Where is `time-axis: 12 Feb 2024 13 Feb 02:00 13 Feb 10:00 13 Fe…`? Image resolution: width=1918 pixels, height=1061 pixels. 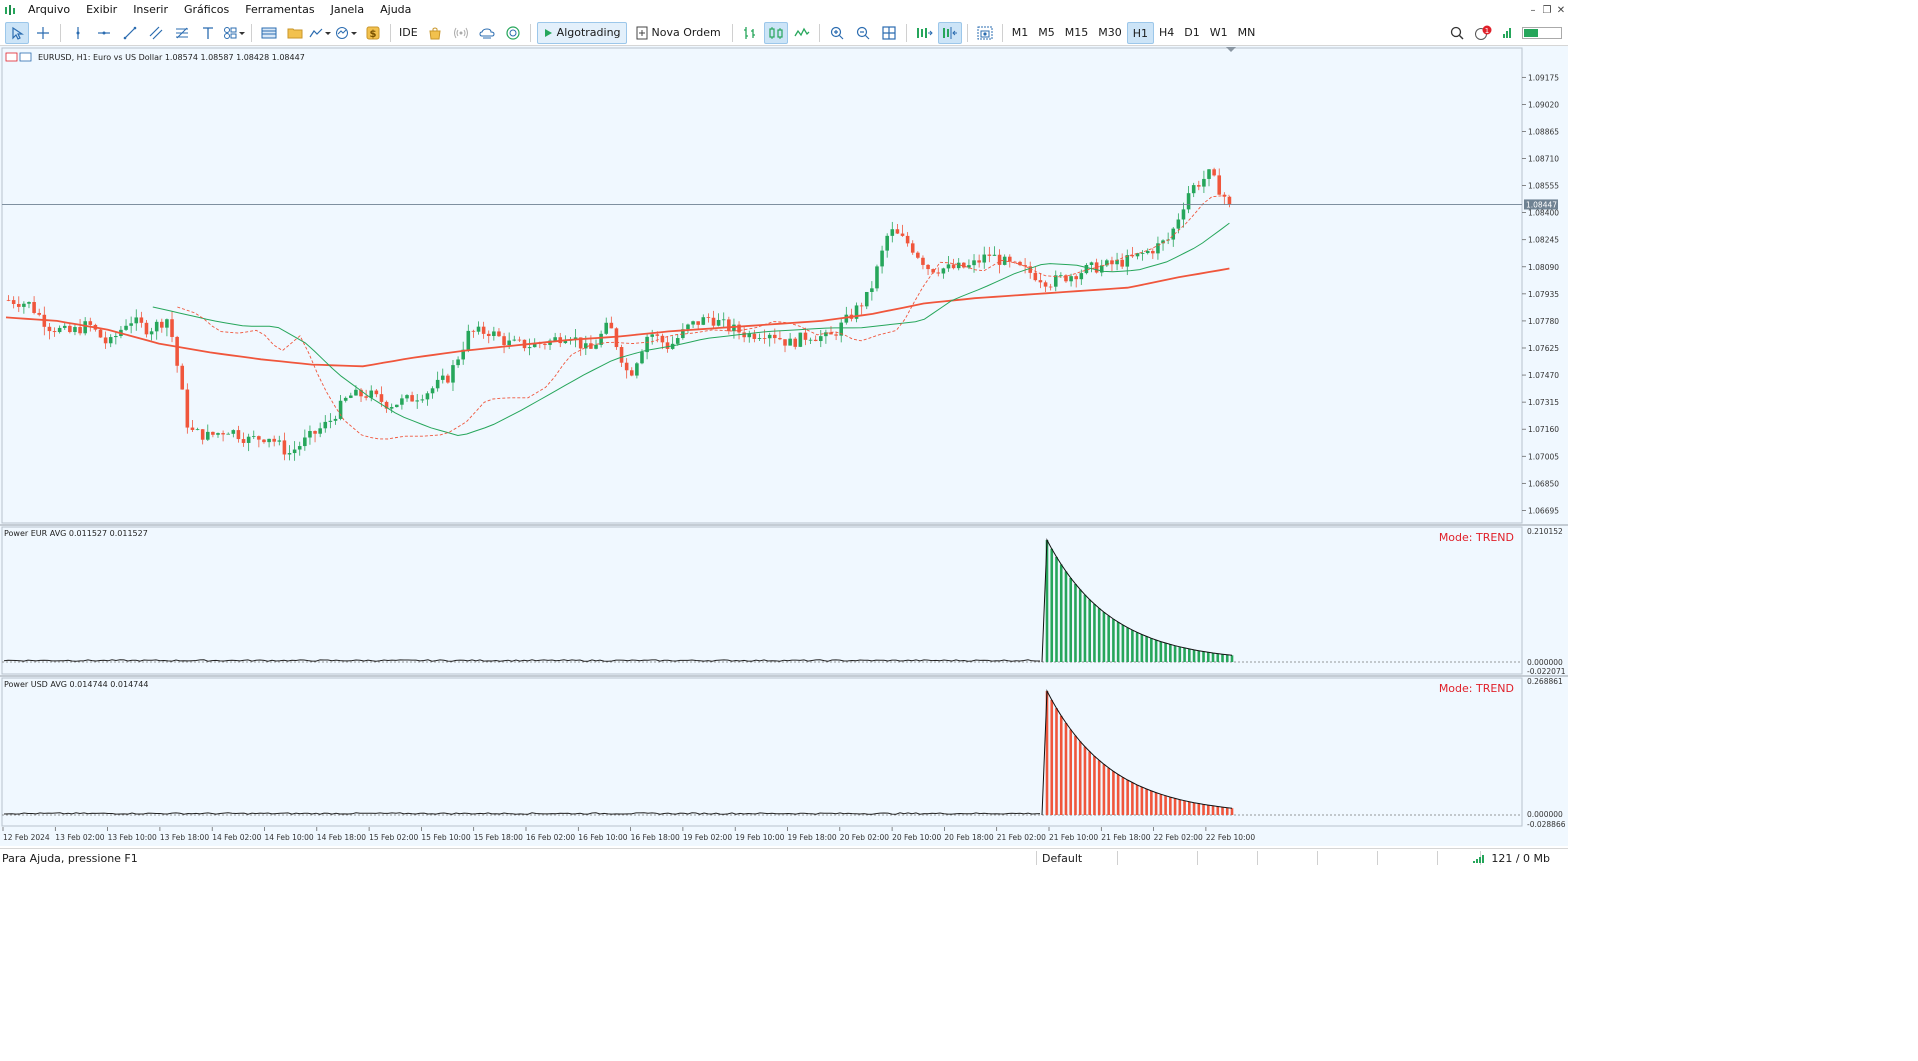
time-axis: 12 Feb 2024 13 Feb 02:00 13 Feb 10:00 13 Fe… is located at coordinates (628, 834).